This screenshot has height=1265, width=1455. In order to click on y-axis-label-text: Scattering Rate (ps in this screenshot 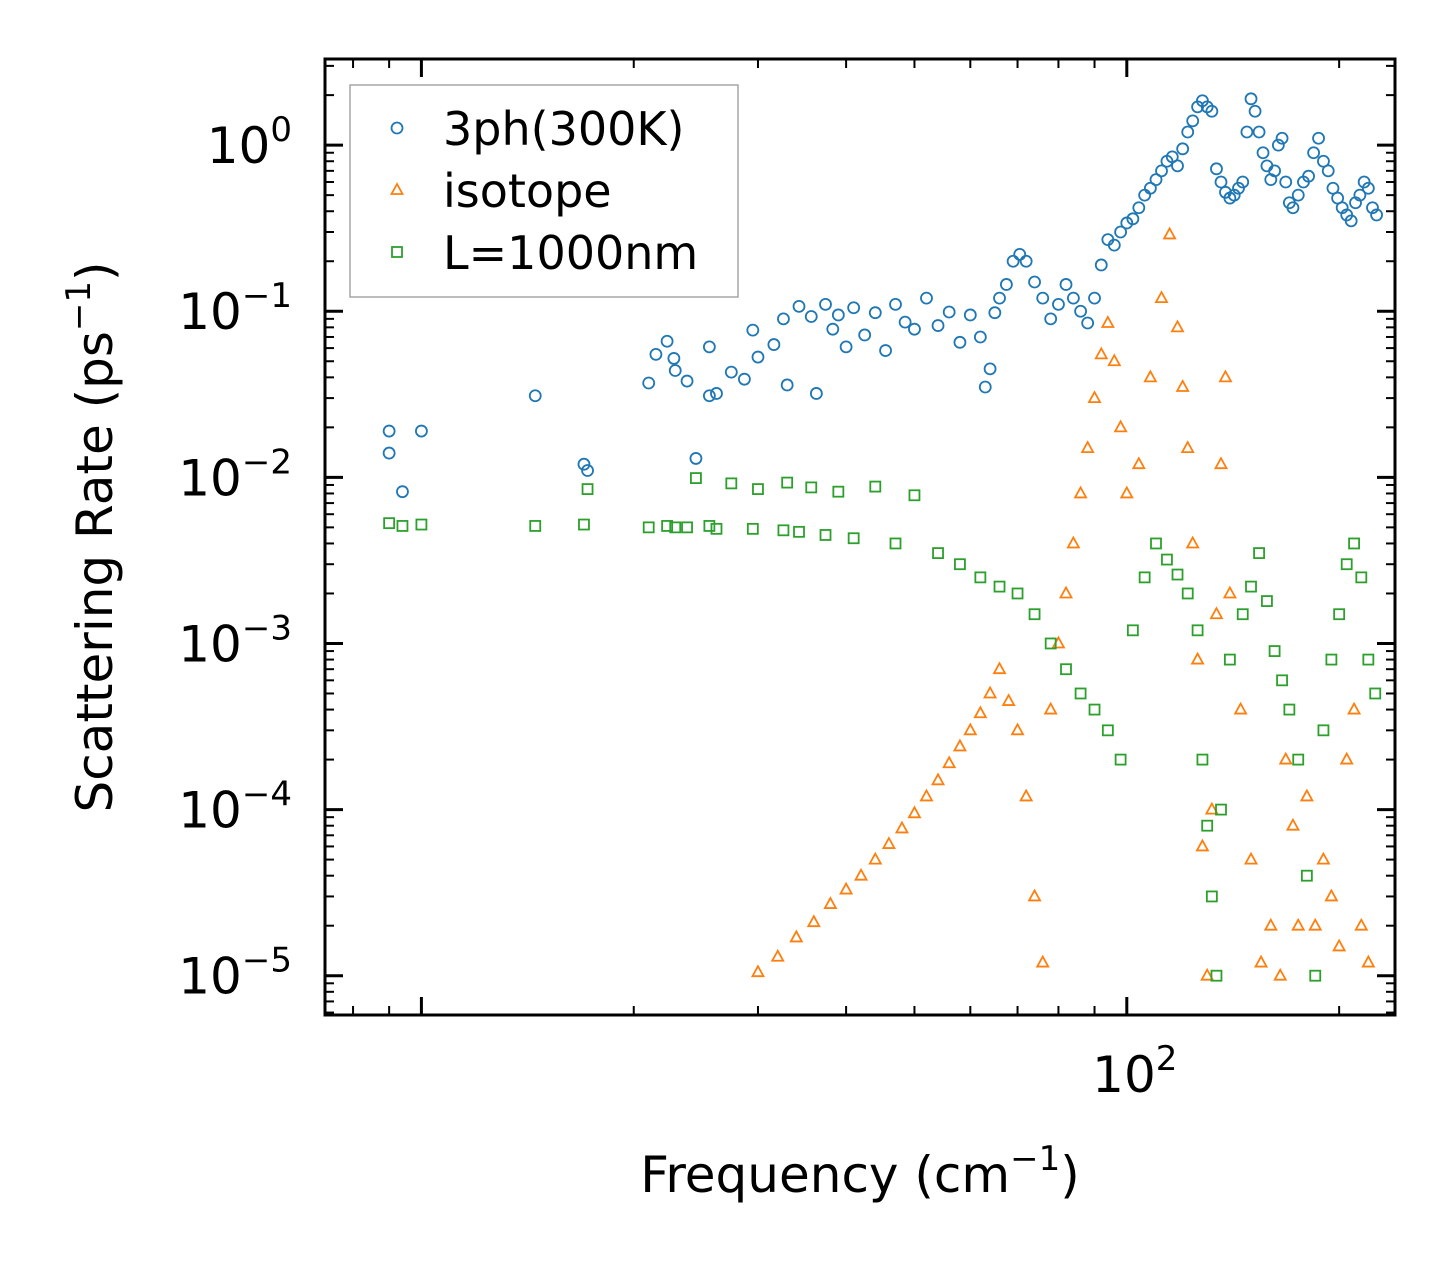, I will do `click(95, 571)`.